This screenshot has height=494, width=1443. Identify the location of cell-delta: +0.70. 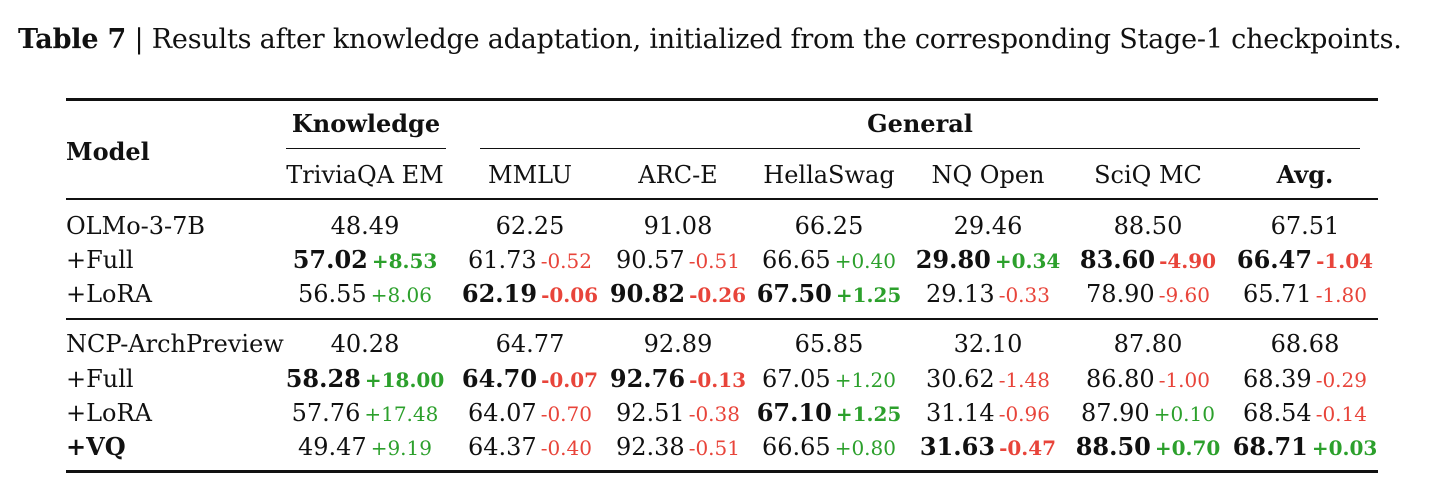
(1187, 448).